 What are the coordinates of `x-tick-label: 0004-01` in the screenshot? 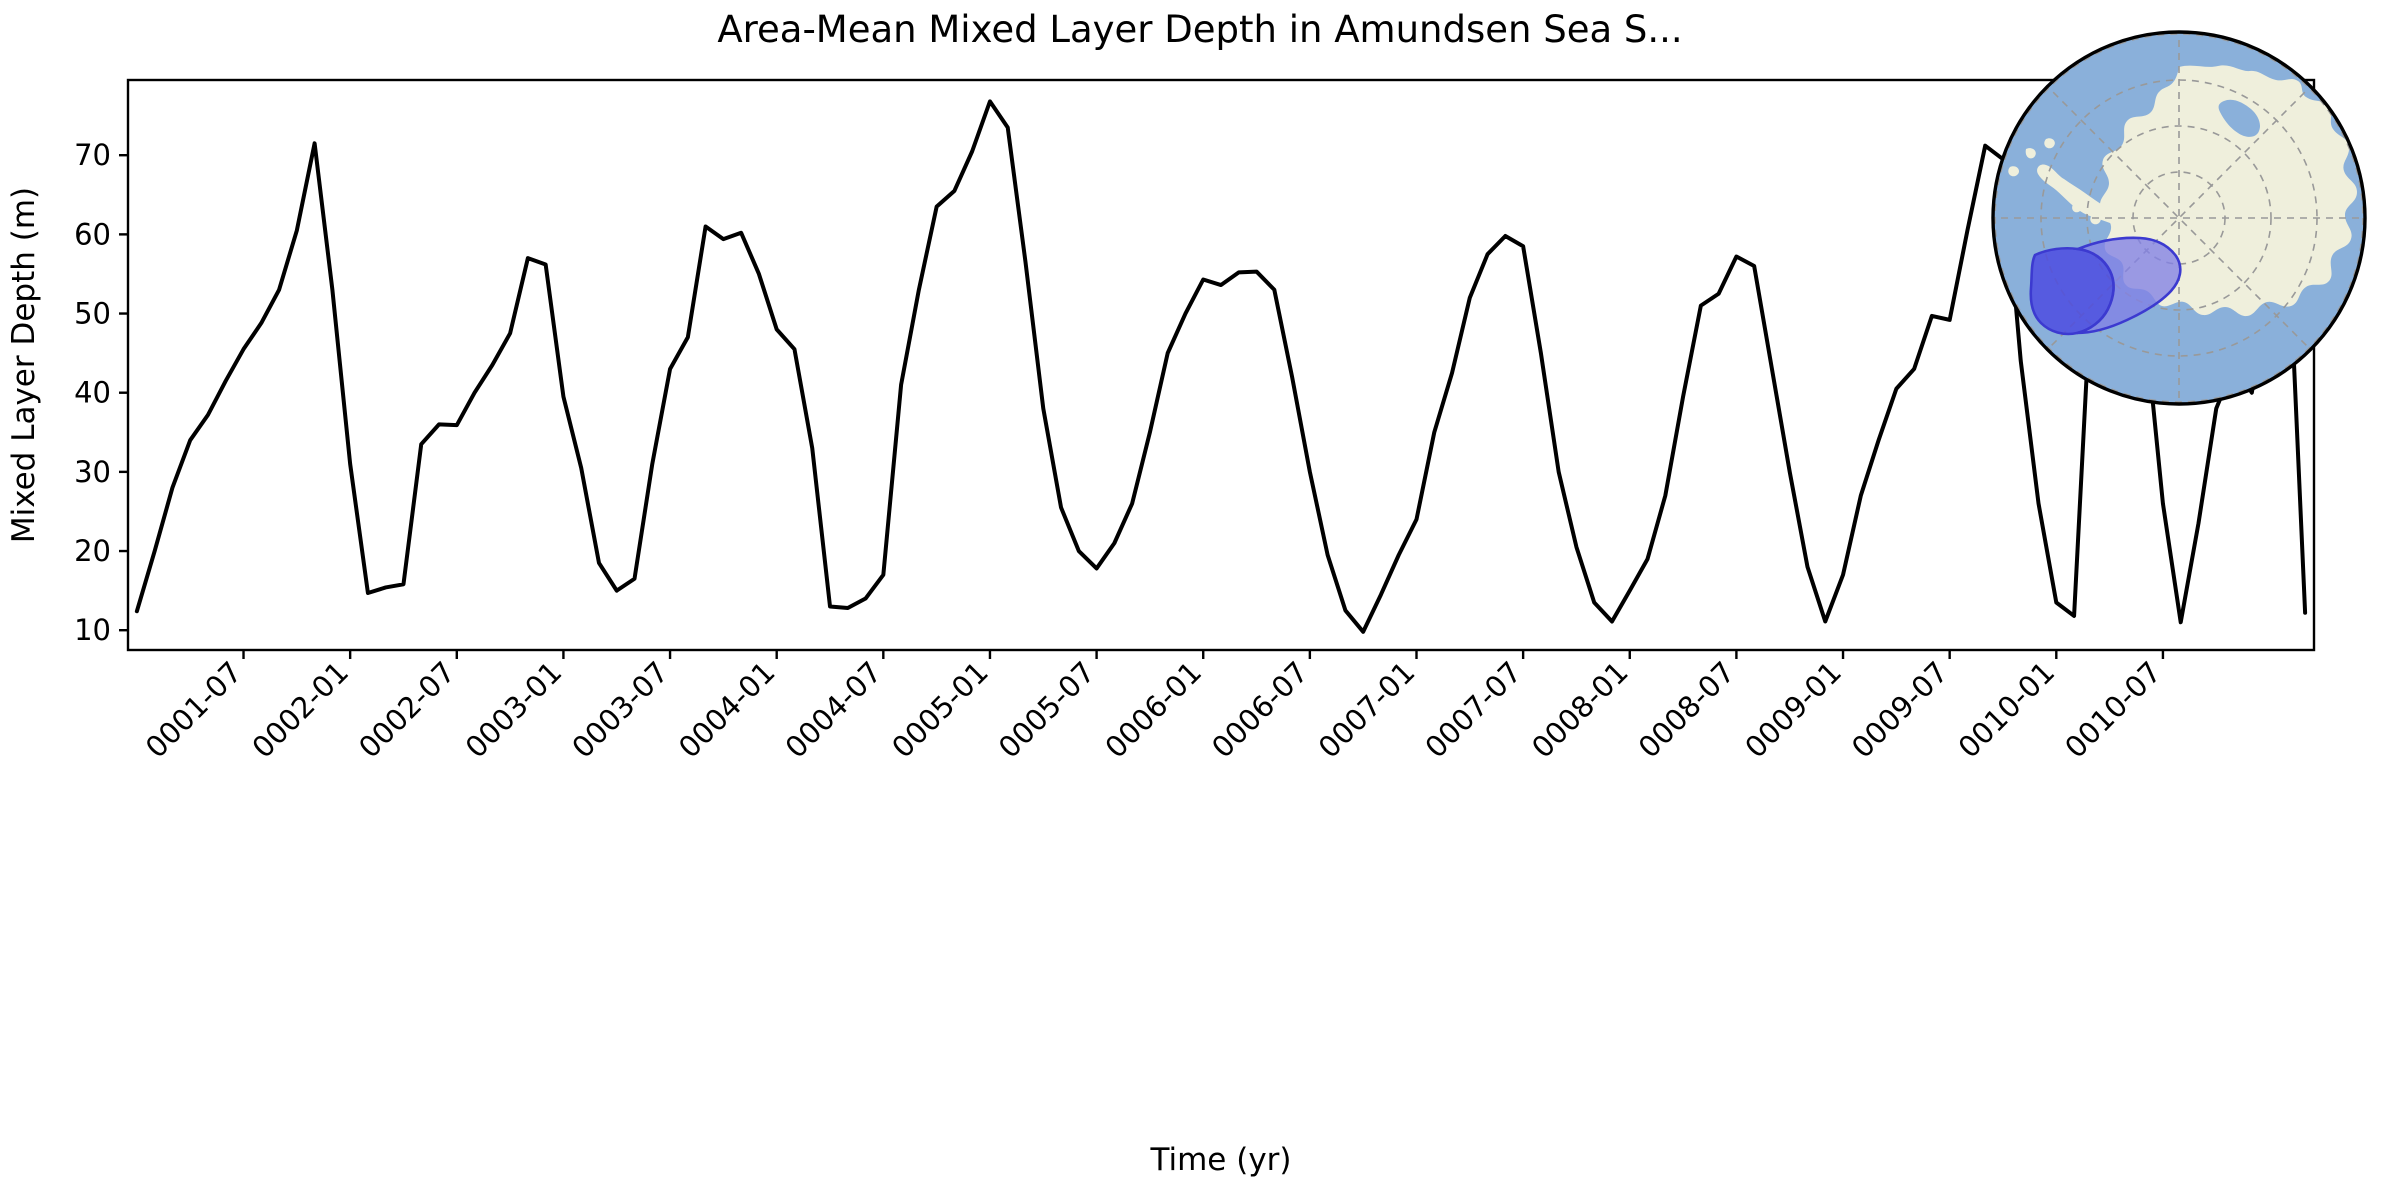 It's located at (727, 710).